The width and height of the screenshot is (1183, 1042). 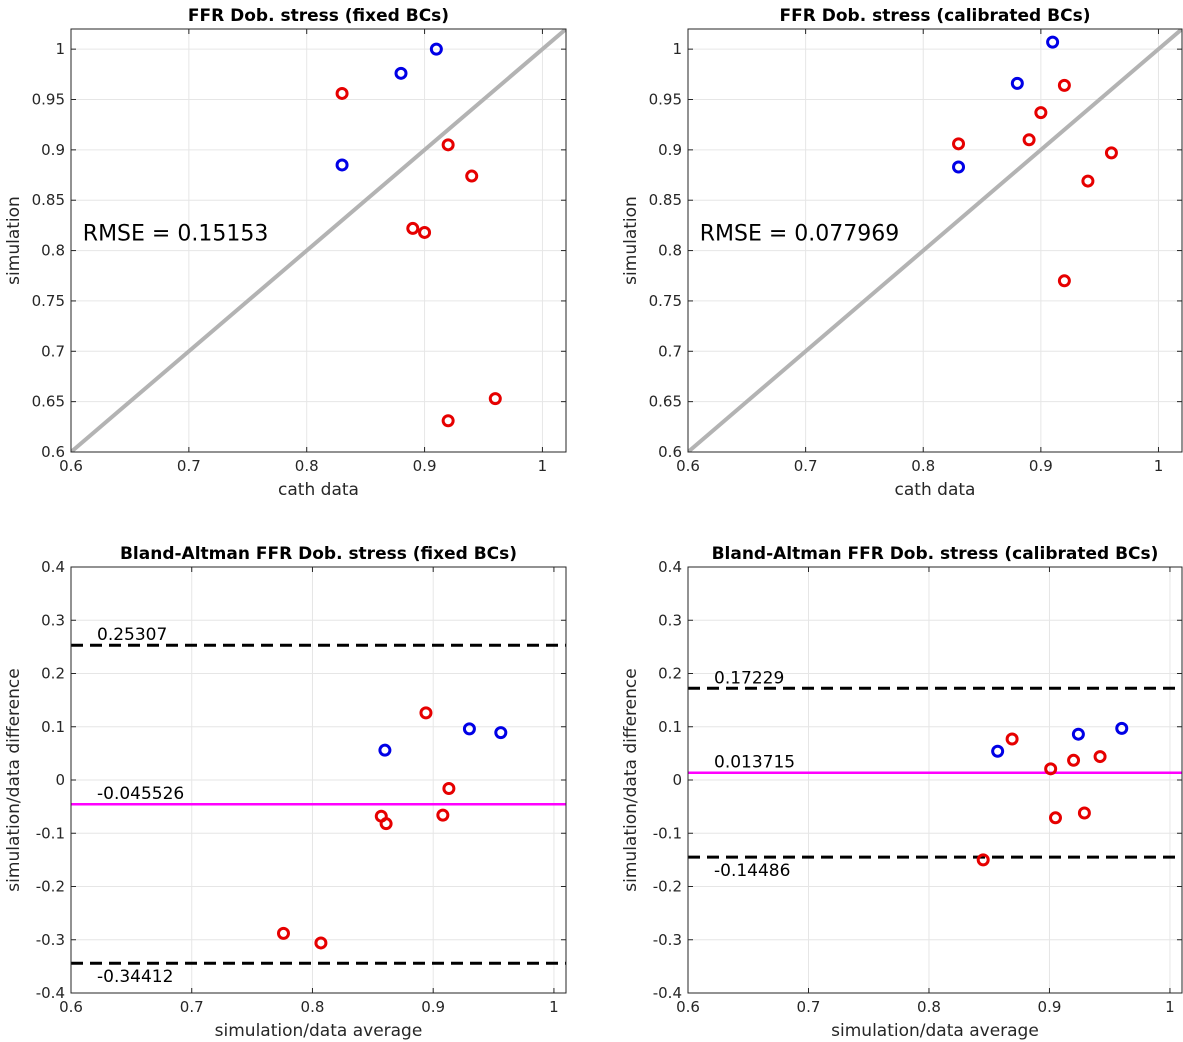 I want to click on x-axis-title: cath data, so click(x=935, y=490).